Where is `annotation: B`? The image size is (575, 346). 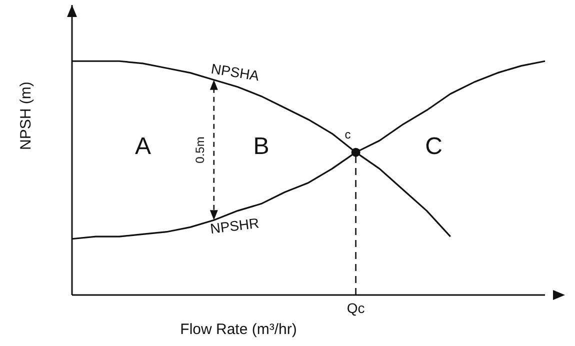
annotation: B is located at coordinates (261, 146).